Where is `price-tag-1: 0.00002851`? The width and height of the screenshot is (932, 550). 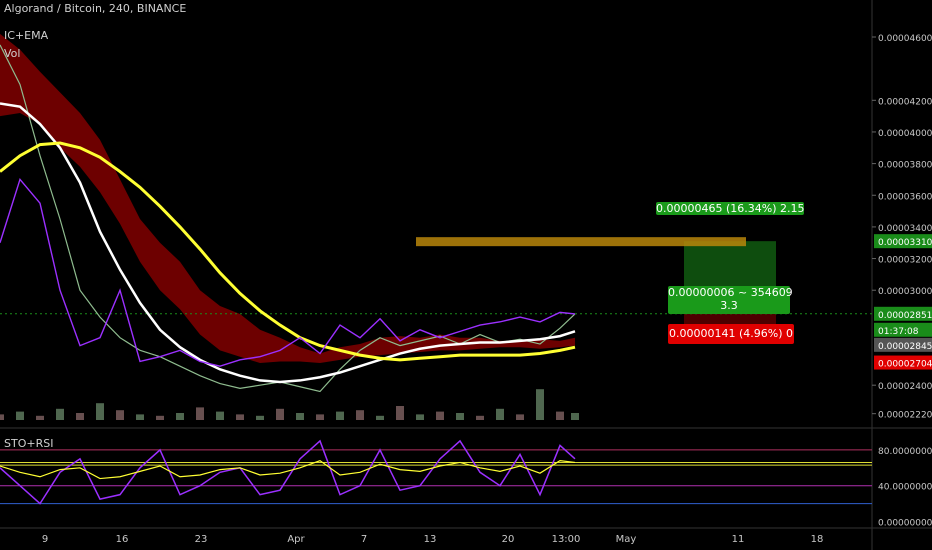
price-tag-1: 0.00002851 is located at coordinates (905, 316).